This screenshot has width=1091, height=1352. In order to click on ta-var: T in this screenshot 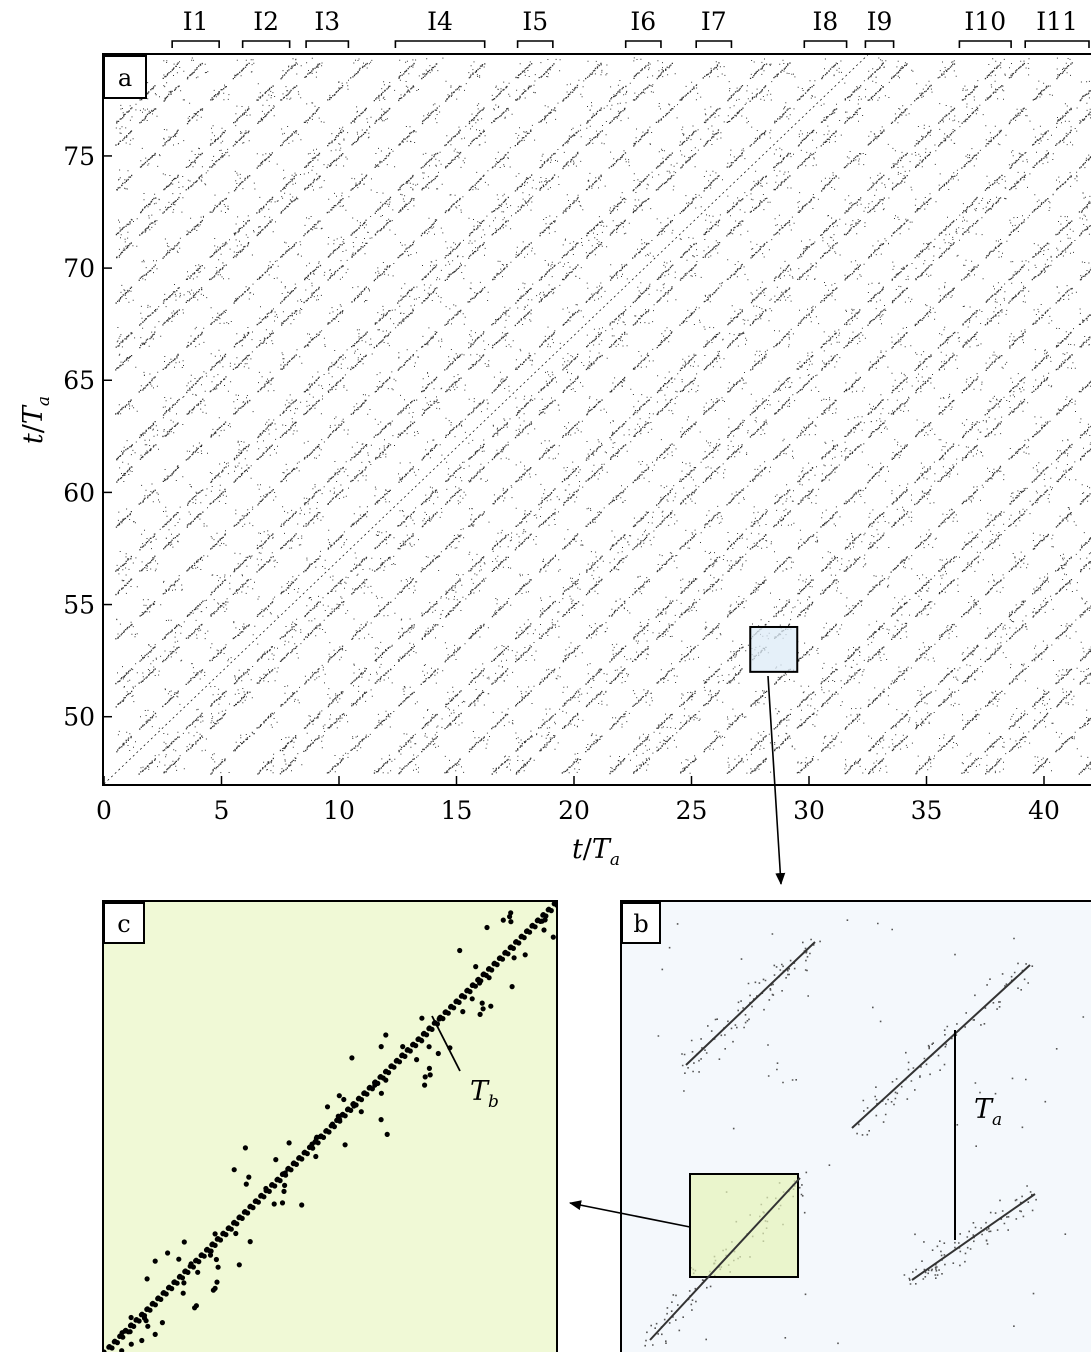, I will do `click(984, 1109)`.